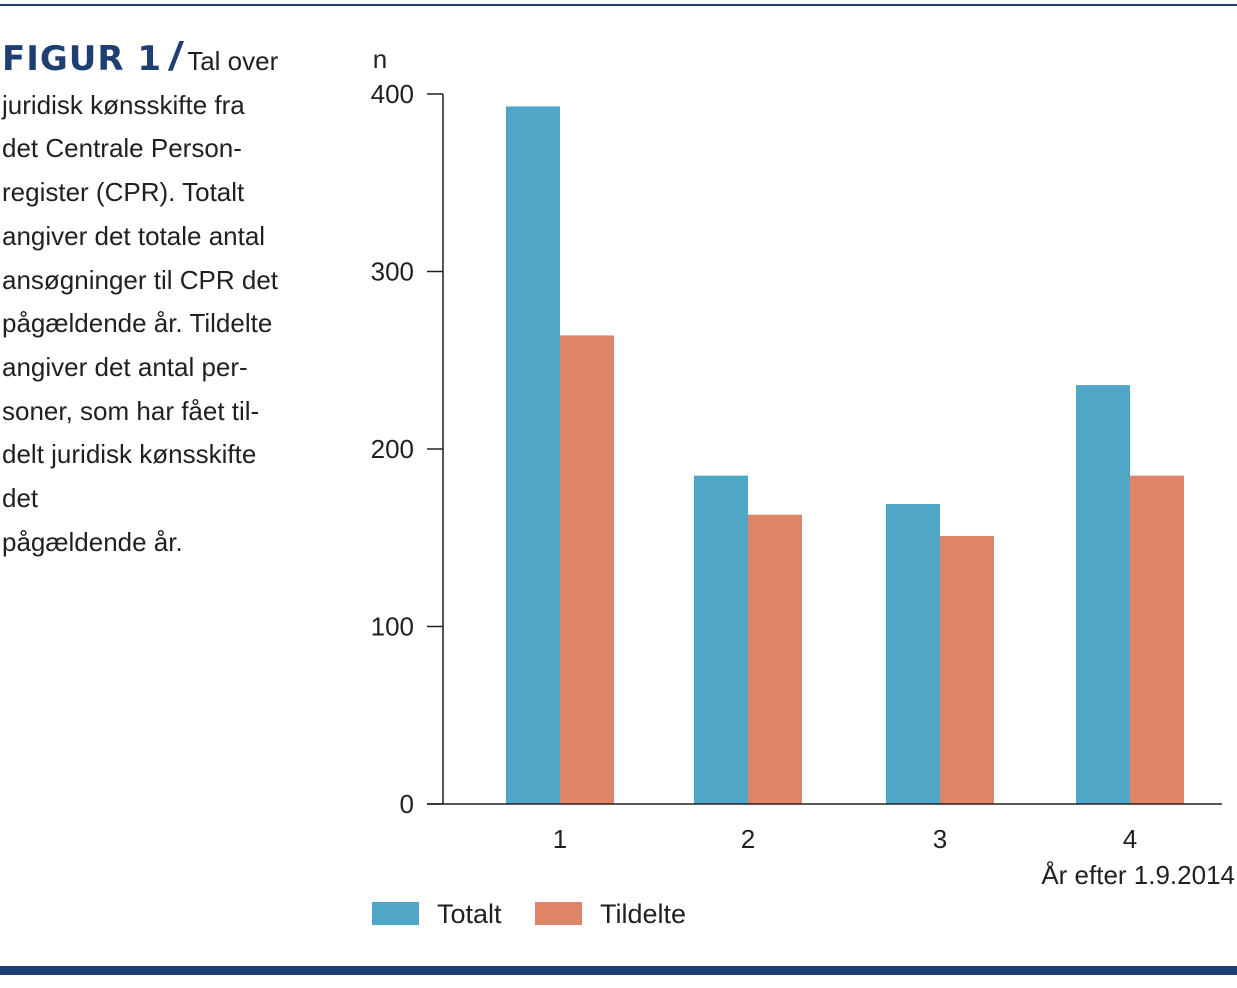 The height and width of the screenshot is (988, 1237). I want to click on y-axis-label: n, so click(380, 59).